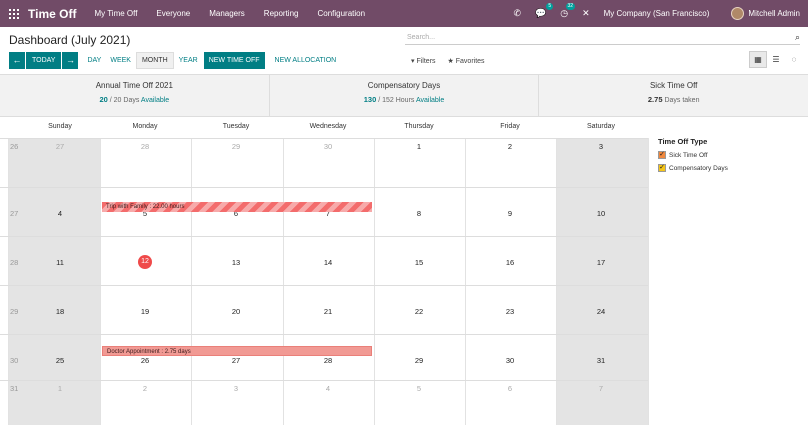 The image size is (808, 425). Describe the element at coordinates (305, 60) in the screenshot. I see `new-allocation-button: NEW ALLOCATION` at that location.